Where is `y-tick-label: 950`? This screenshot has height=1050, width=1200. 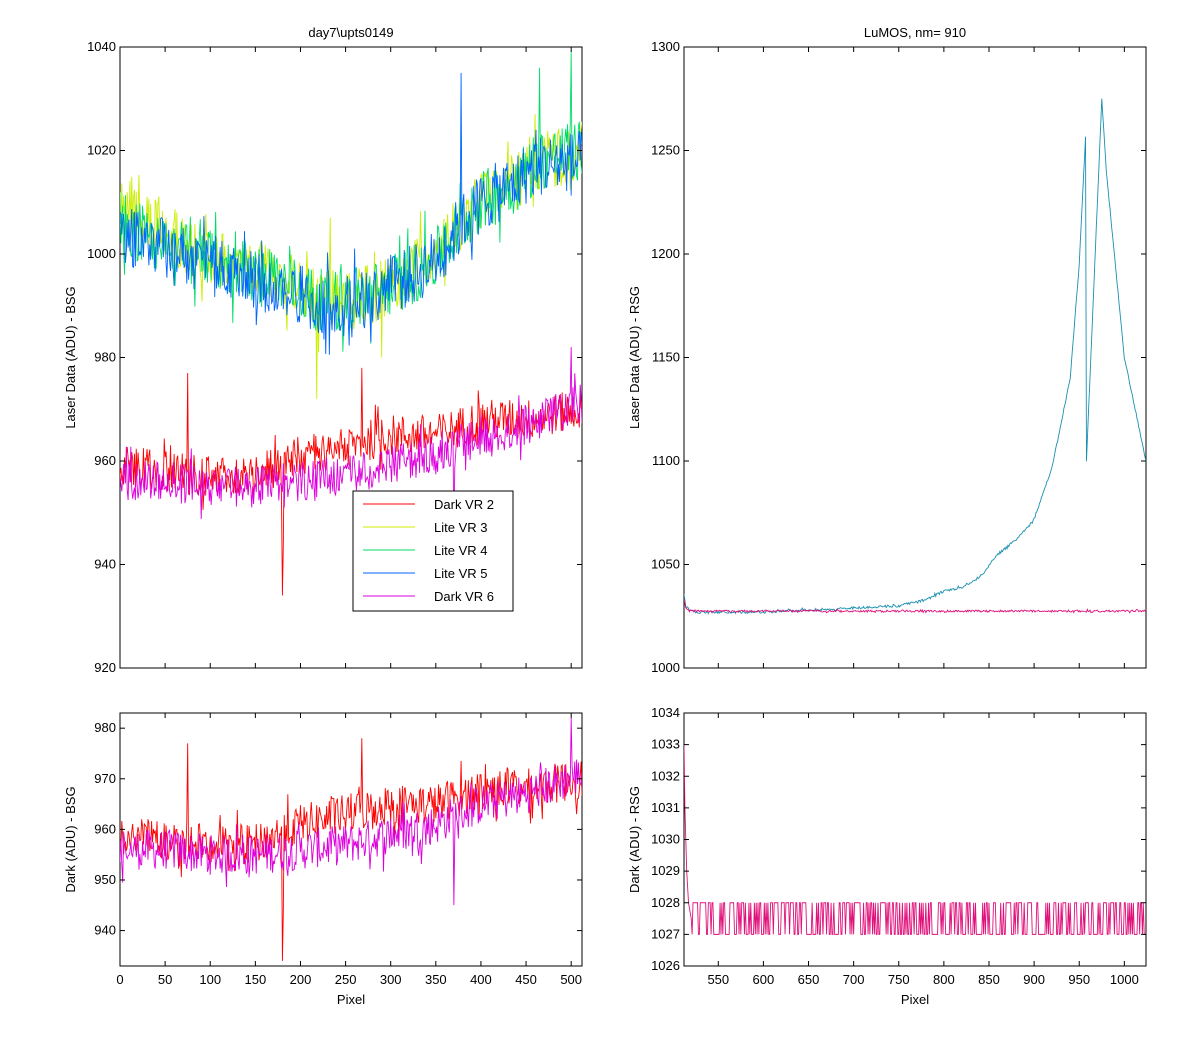
y-tick-label: 950 is located at coordinates (105, 879).